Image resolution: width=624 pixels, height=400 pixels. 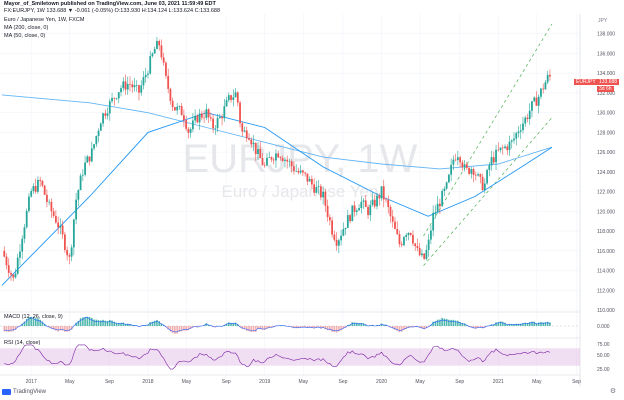 I want to click on macd-line, so click(x=277, y=324).